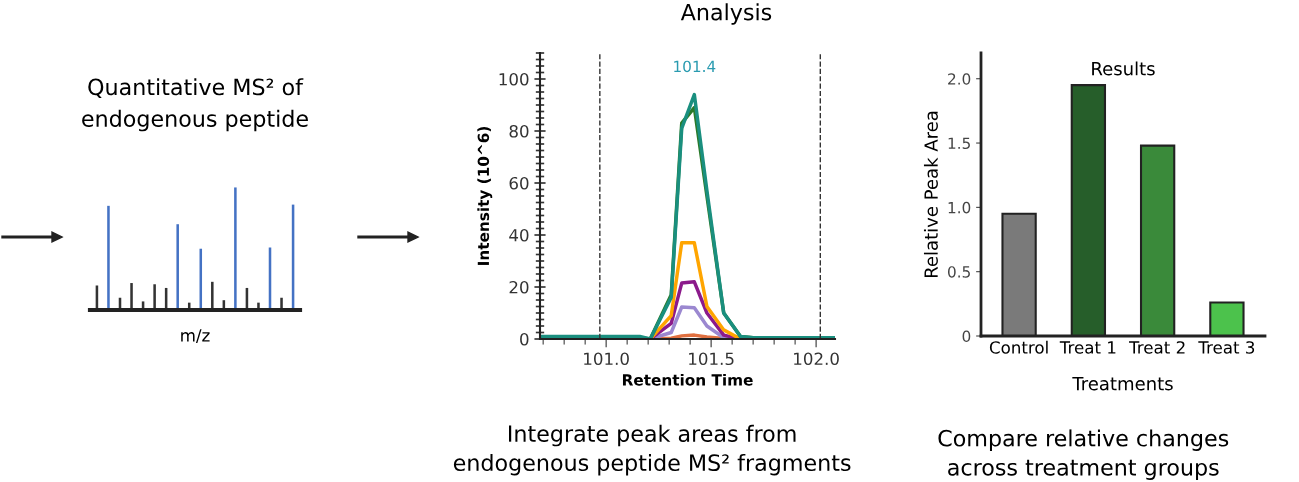 The height and width of the screenshot is (482, 1299). I want to click on text: Integrate peak areas from endogenous peptide MS² fragments, so click(652, 450).